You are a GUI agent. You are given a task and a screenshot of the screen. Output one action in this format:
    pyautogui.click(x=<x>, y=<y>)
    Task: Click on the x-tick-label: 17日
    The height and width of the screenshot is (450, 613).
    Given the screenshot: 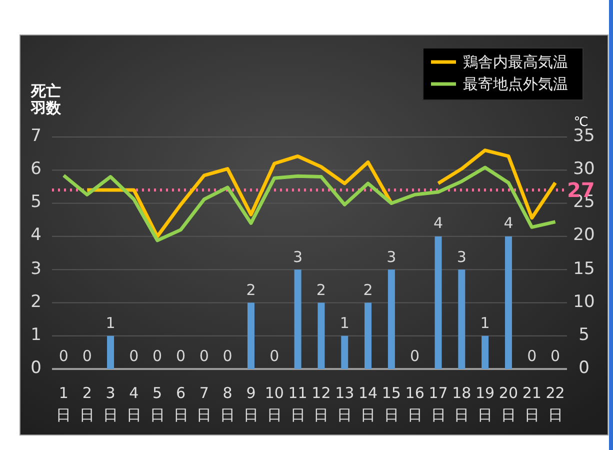 What is the action you would take?
    pyautogui.click(x=438, y=404)
    